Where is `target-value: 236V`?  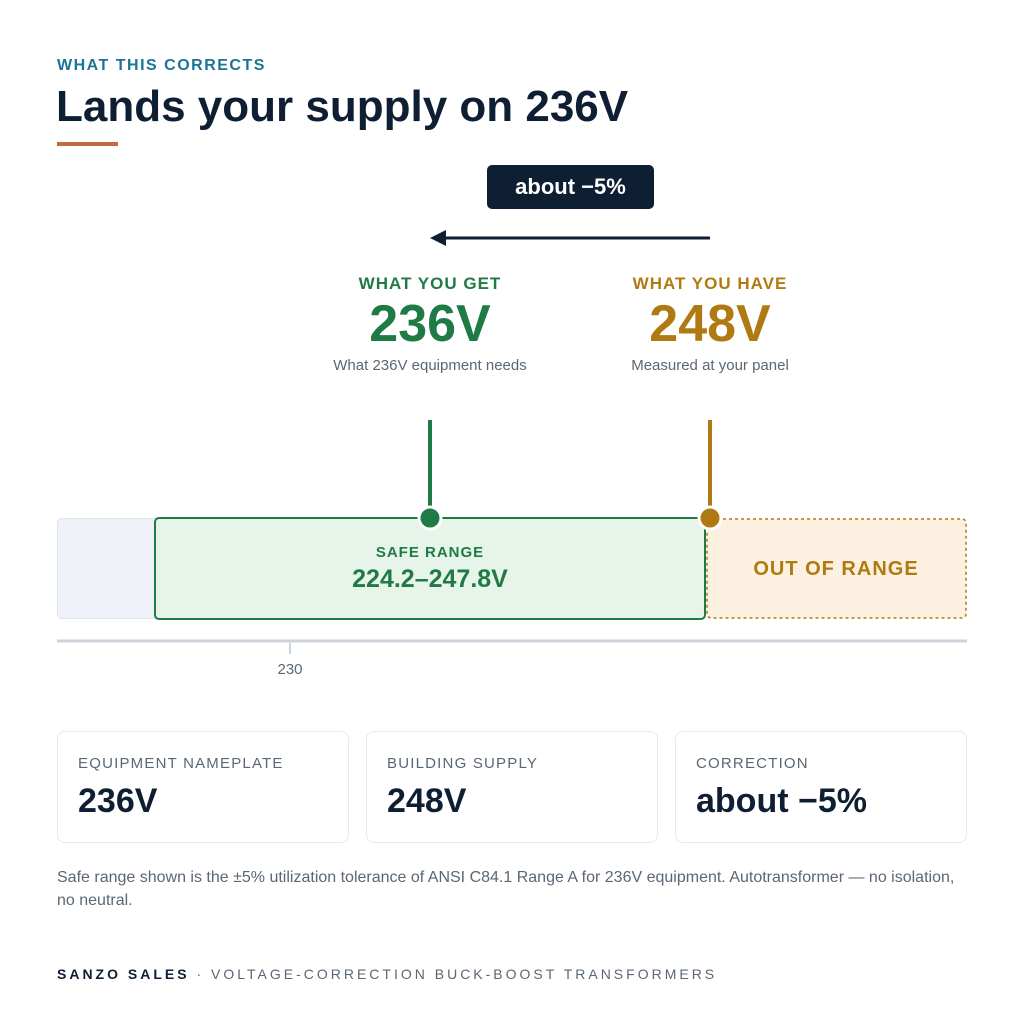 target-value: 236V is located at coordinates (430, 324).